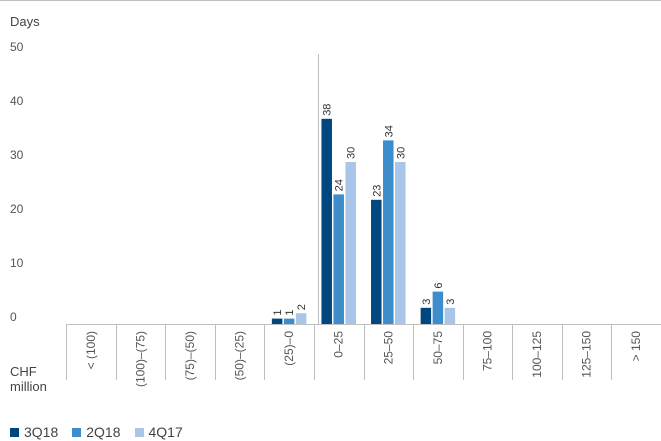 The width and height of the screenshot is (661, 441). I want to click on category-label-100: < (100), so click(91, 350).